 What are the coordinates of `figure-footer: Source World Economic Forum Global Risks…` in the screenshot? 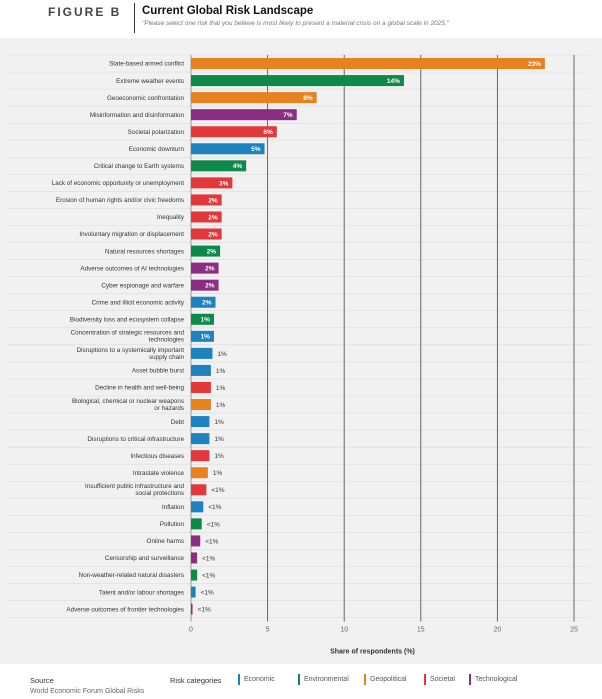 It's located at (301, 681).